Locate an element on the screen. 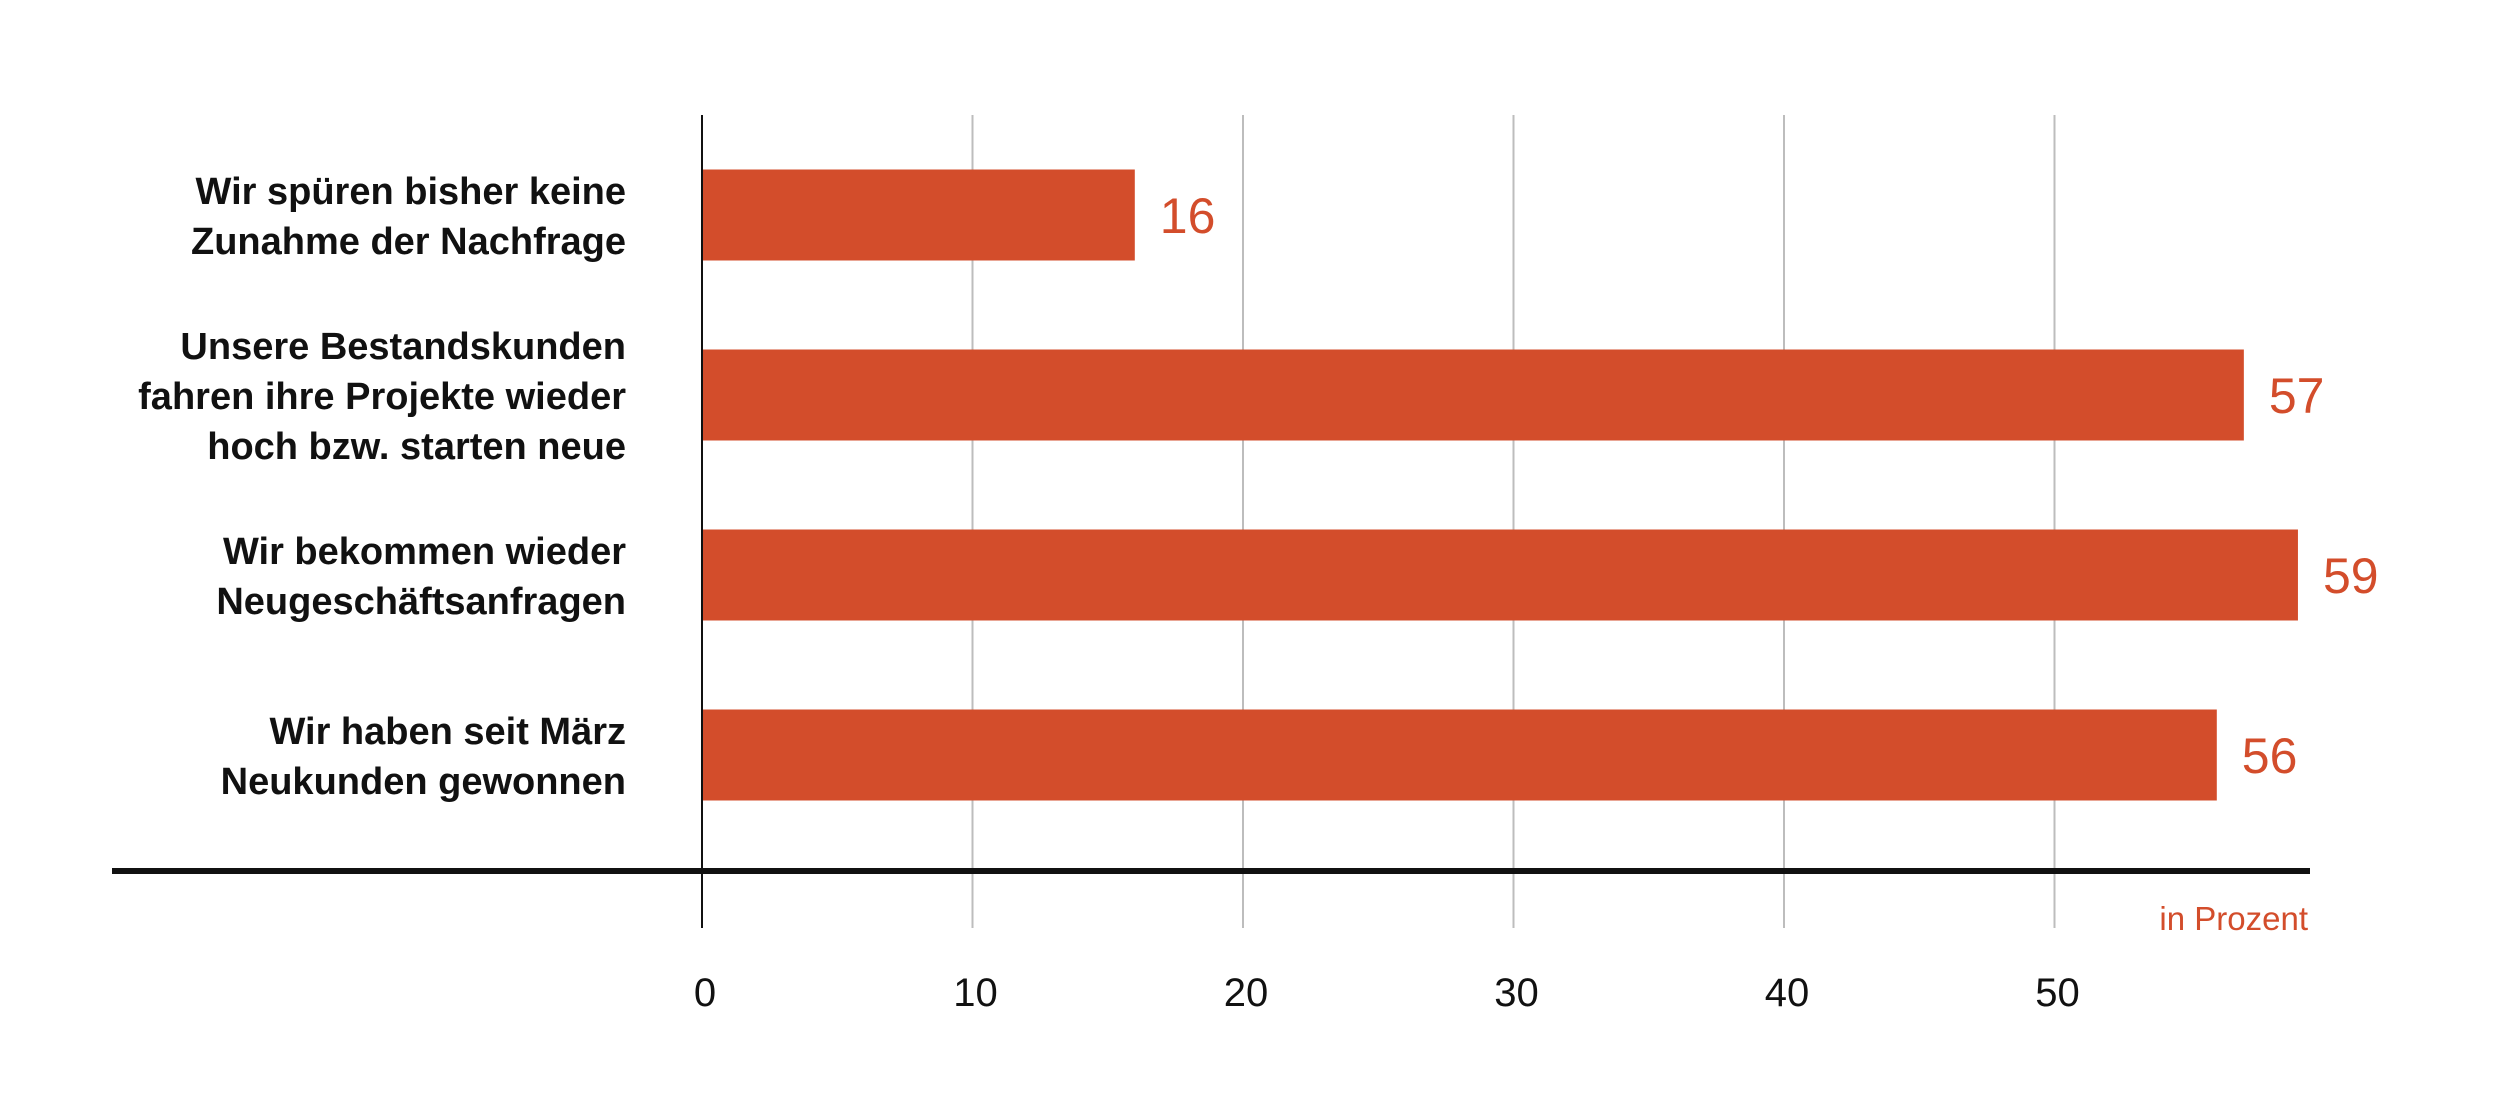  value-label-2: 57 is located at coordinates (2297, 396).